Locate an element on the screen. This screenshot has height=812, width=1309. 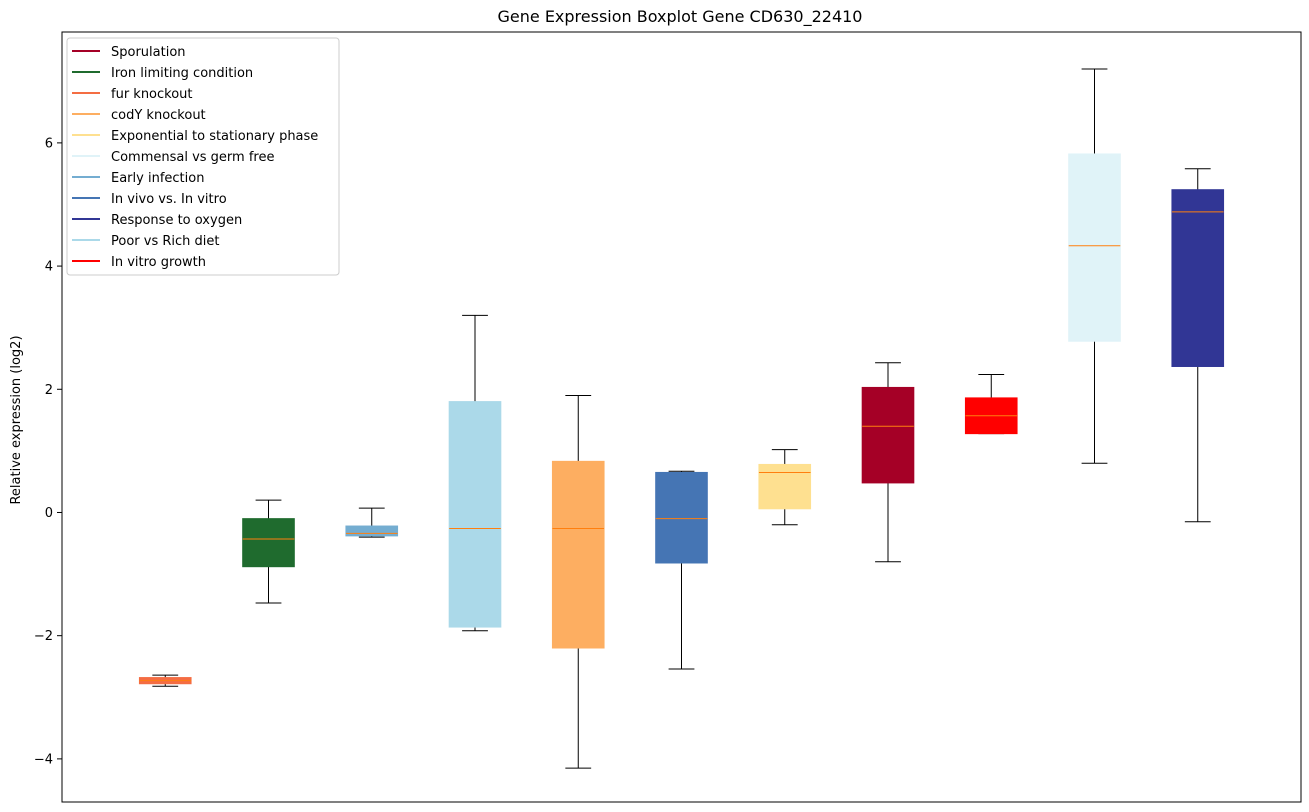
legend-label: Exponential to stationary phase is located at coordinates (214, 136).